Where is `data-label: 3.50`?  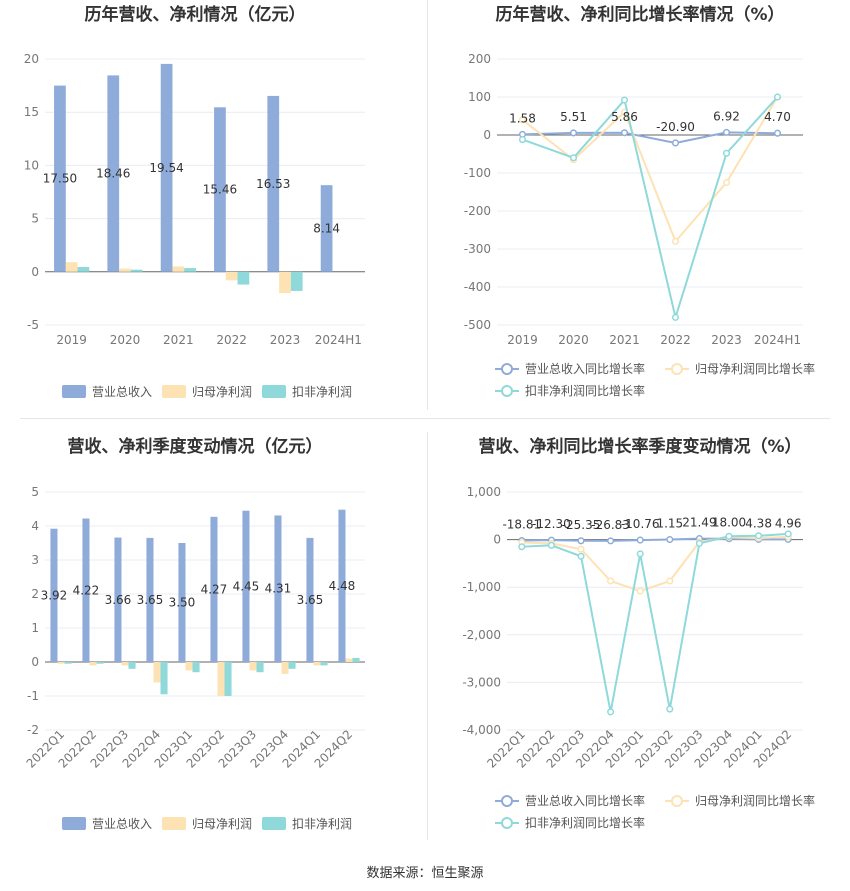 data-label: 3.50 is located at coordinates (182, 603).